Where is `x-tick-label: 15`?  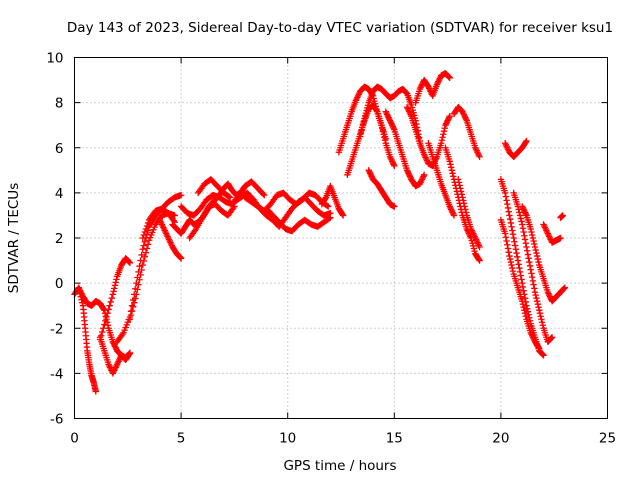
x-tick-label: 15 is located at coordinates (394, 439).